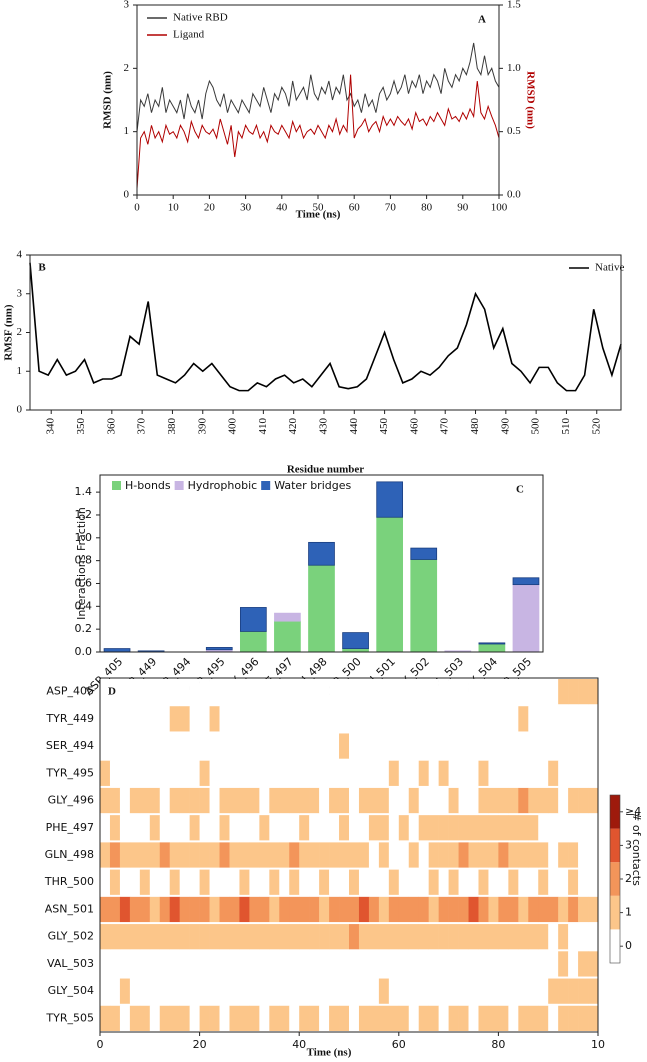 The image size is (647, 1062). What do you see at coordinates (69, 908) in the screenshot?
I see `row-label: ASN_501` at bounding box center [69, 908].